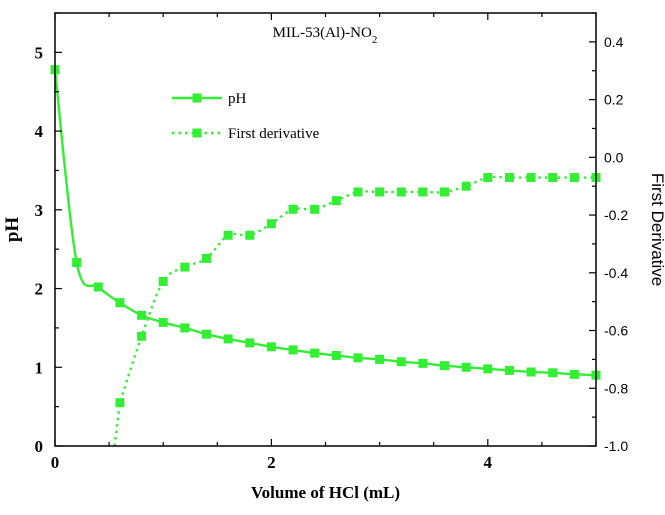 This screenshot has height=515, width=665. I want to click on y-tick-label: 3, so click(39, 210).